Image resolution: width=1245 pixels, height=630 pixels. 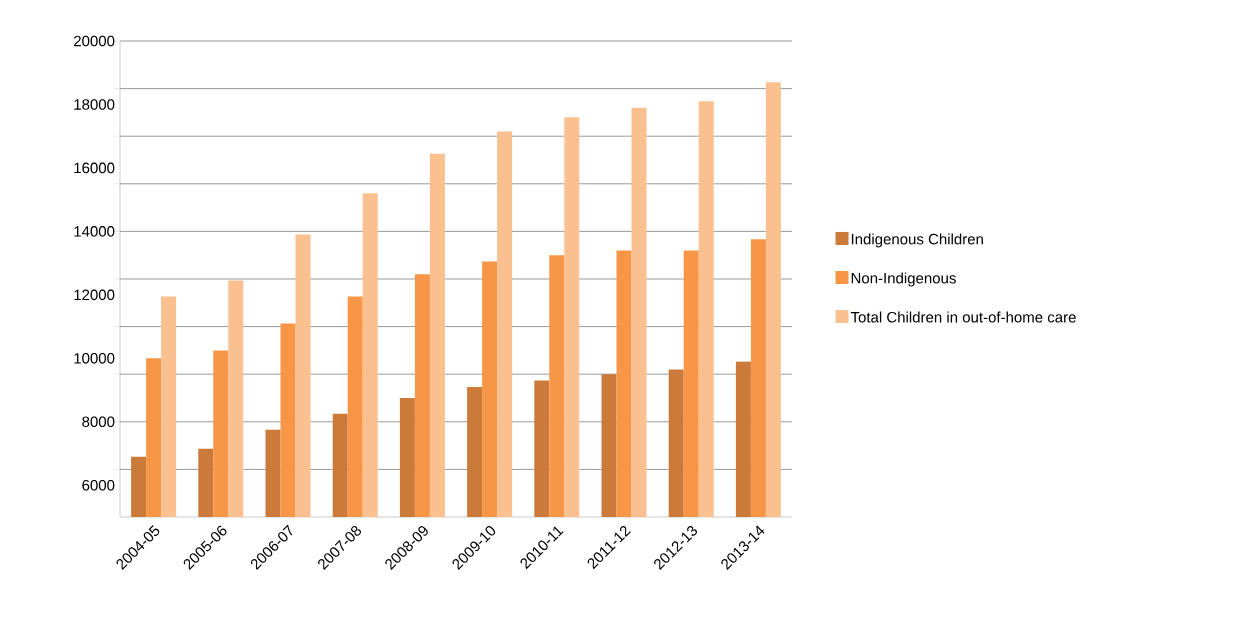 I want to click on y-tick-label: 6000, so click(x=98, y=485).